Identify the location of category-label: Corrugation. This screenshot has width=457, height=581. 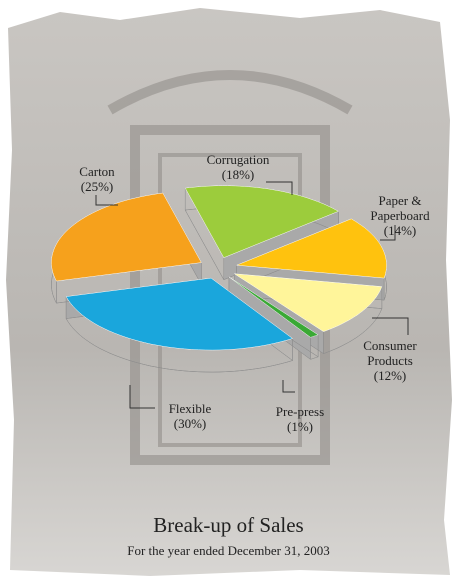
(238, 159).